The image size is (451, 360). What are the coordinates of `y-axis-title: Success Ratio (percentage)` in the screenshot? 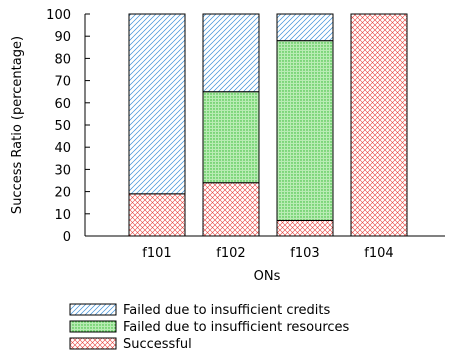 It's located at (17, 125).